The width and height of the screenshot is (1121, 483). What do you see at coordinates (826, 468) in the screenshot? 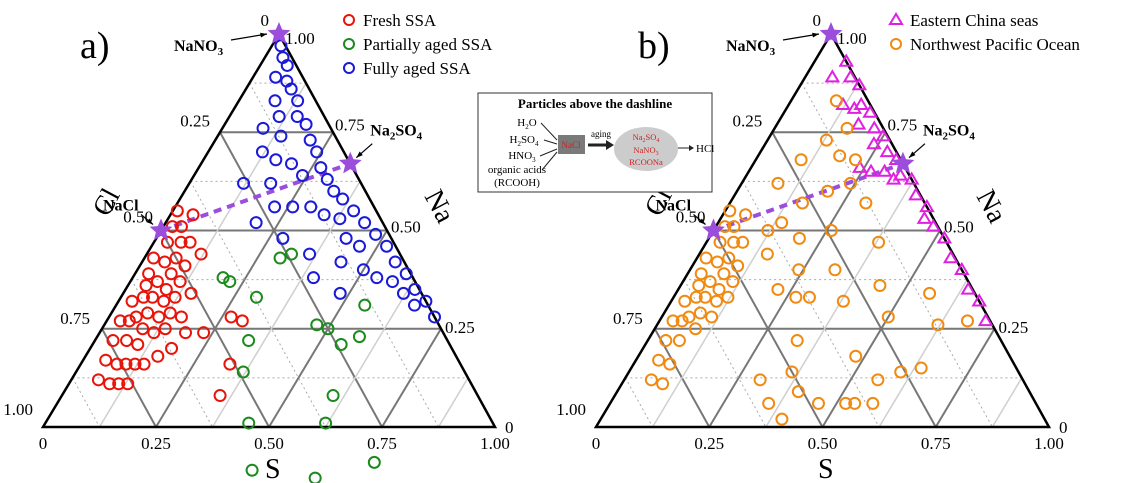
I see `axis-title-s-b: S` at bounding box center [826, 468].